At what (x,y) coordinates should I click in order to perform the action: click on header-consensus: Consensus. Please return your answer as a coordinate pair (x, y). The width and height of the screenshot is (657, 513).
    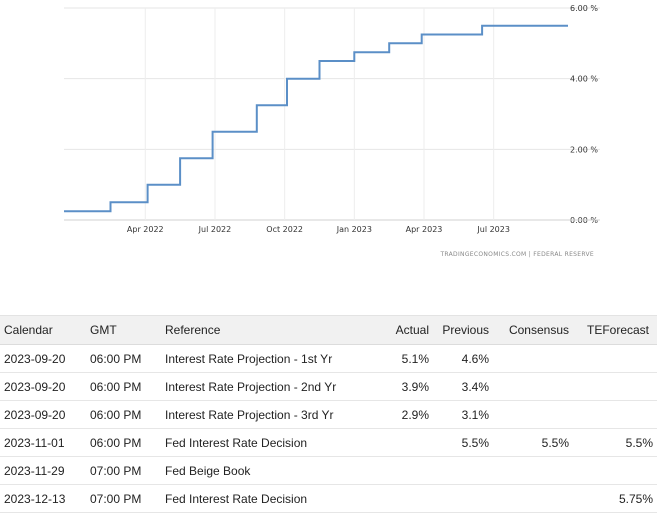
    Looking at the image, I should click on (533, 330).